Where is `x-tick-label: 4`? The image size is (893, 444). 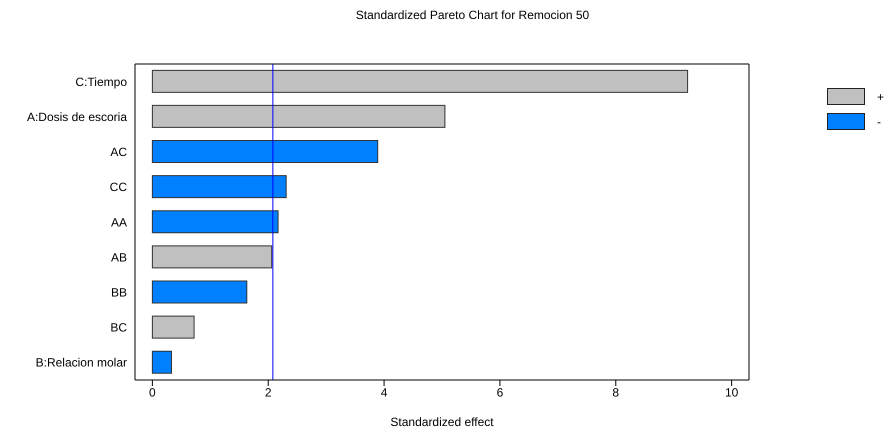
x-tick-label: 4 is located at coordinates (384, 393).